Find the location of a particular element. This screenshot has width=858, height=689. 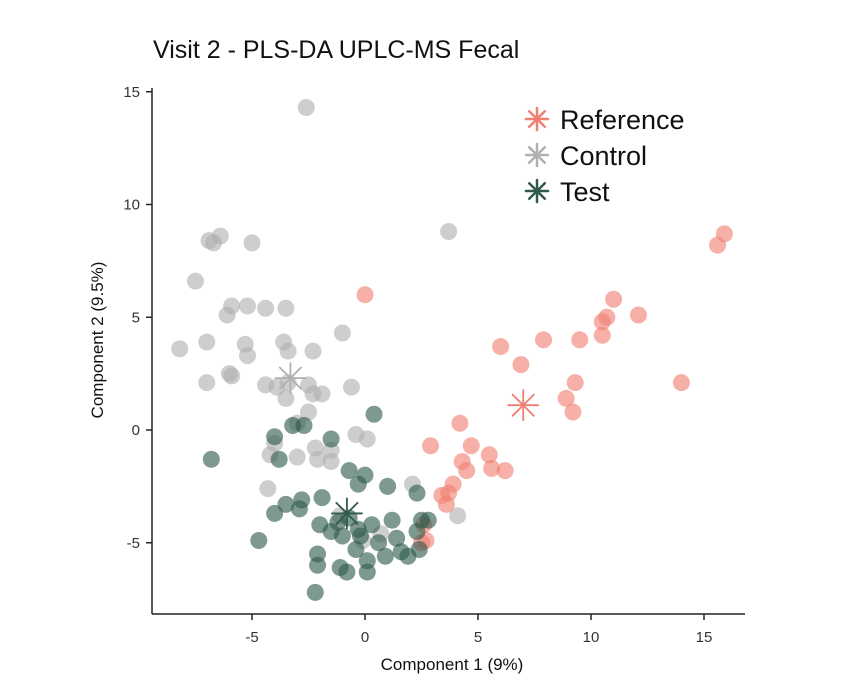

legend-test-marker is located at coordinates (537, 191).